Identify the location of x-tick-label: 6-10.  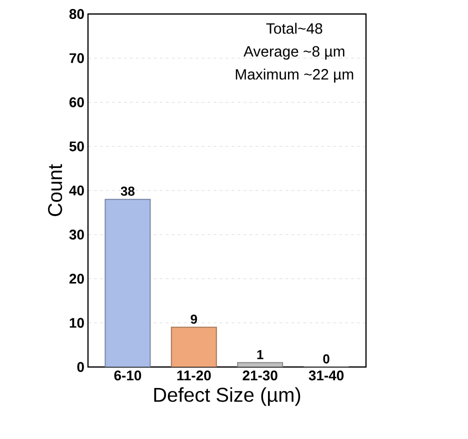
(128, 375).